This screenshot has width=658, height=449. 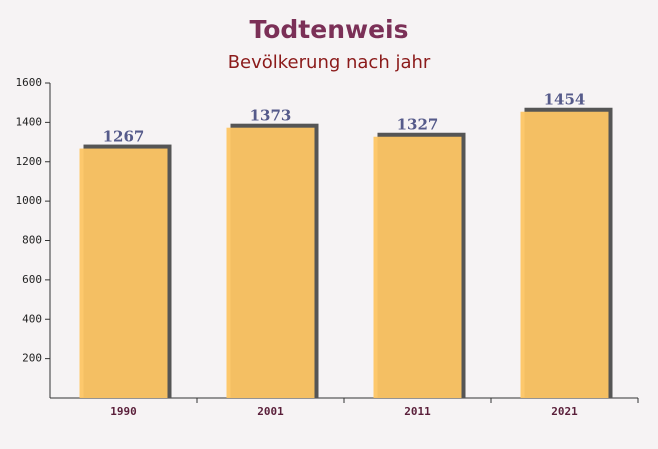 What do you see at coordinates (29, 200) in the screenshot?
I see `y-tick-label: 1000` at bounding box center [29, 200].